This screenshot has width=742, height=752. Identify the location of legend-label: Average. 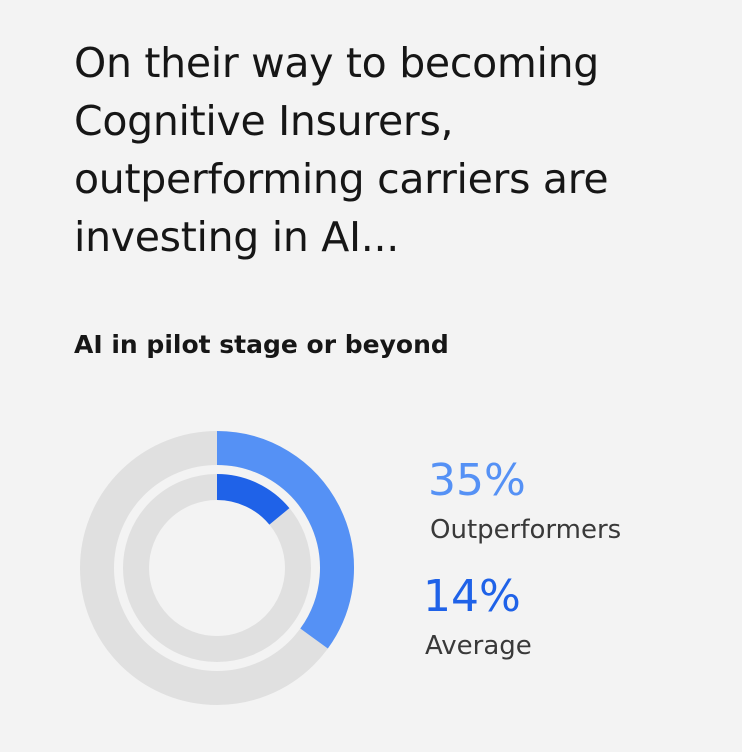
(478, 646).